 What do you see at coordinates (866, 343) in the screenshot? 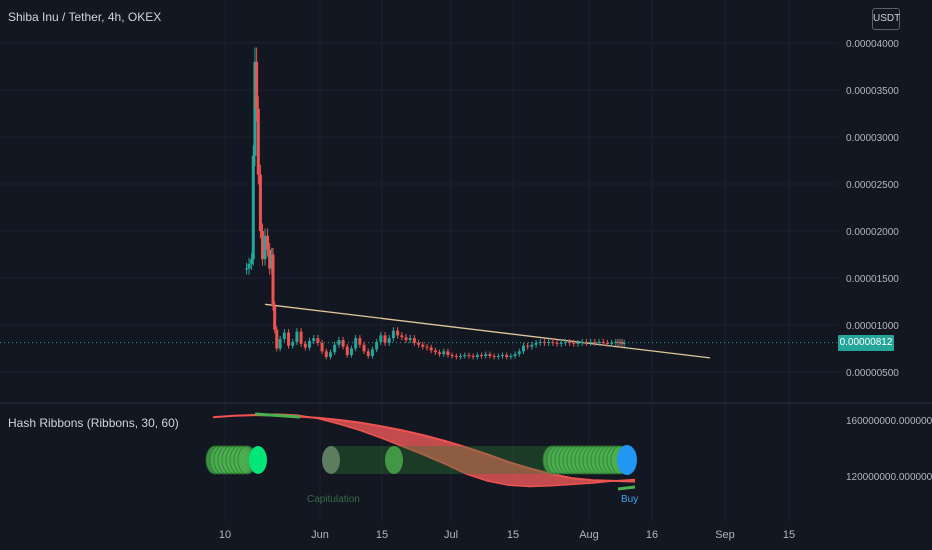
I see `last-price-tag: 0.00000812` at bounding box center [866, 343].